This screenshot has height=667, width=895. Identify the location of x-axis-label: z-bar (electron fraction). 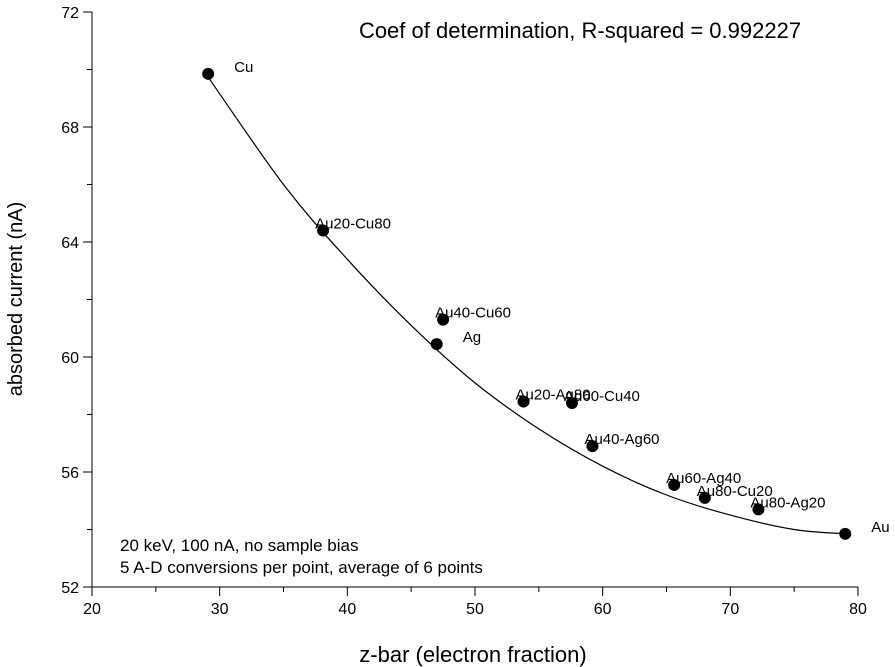
(472, 654).